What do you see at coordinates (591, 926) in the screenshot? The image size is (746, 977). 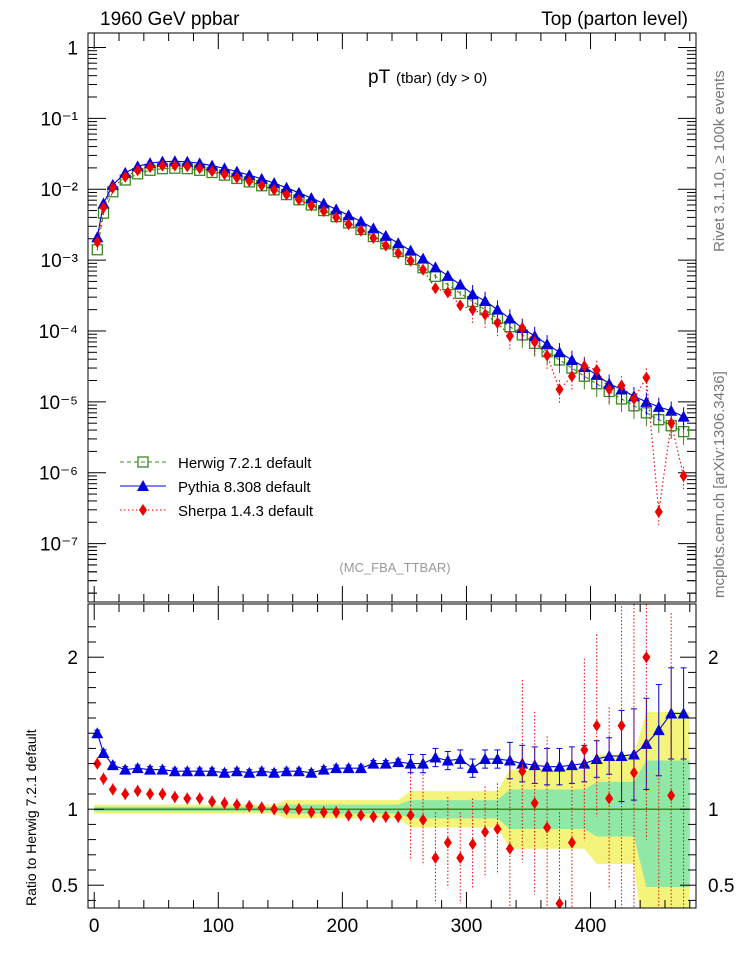 I see `x-tick-label: 400` at bounding box center [591, 926].